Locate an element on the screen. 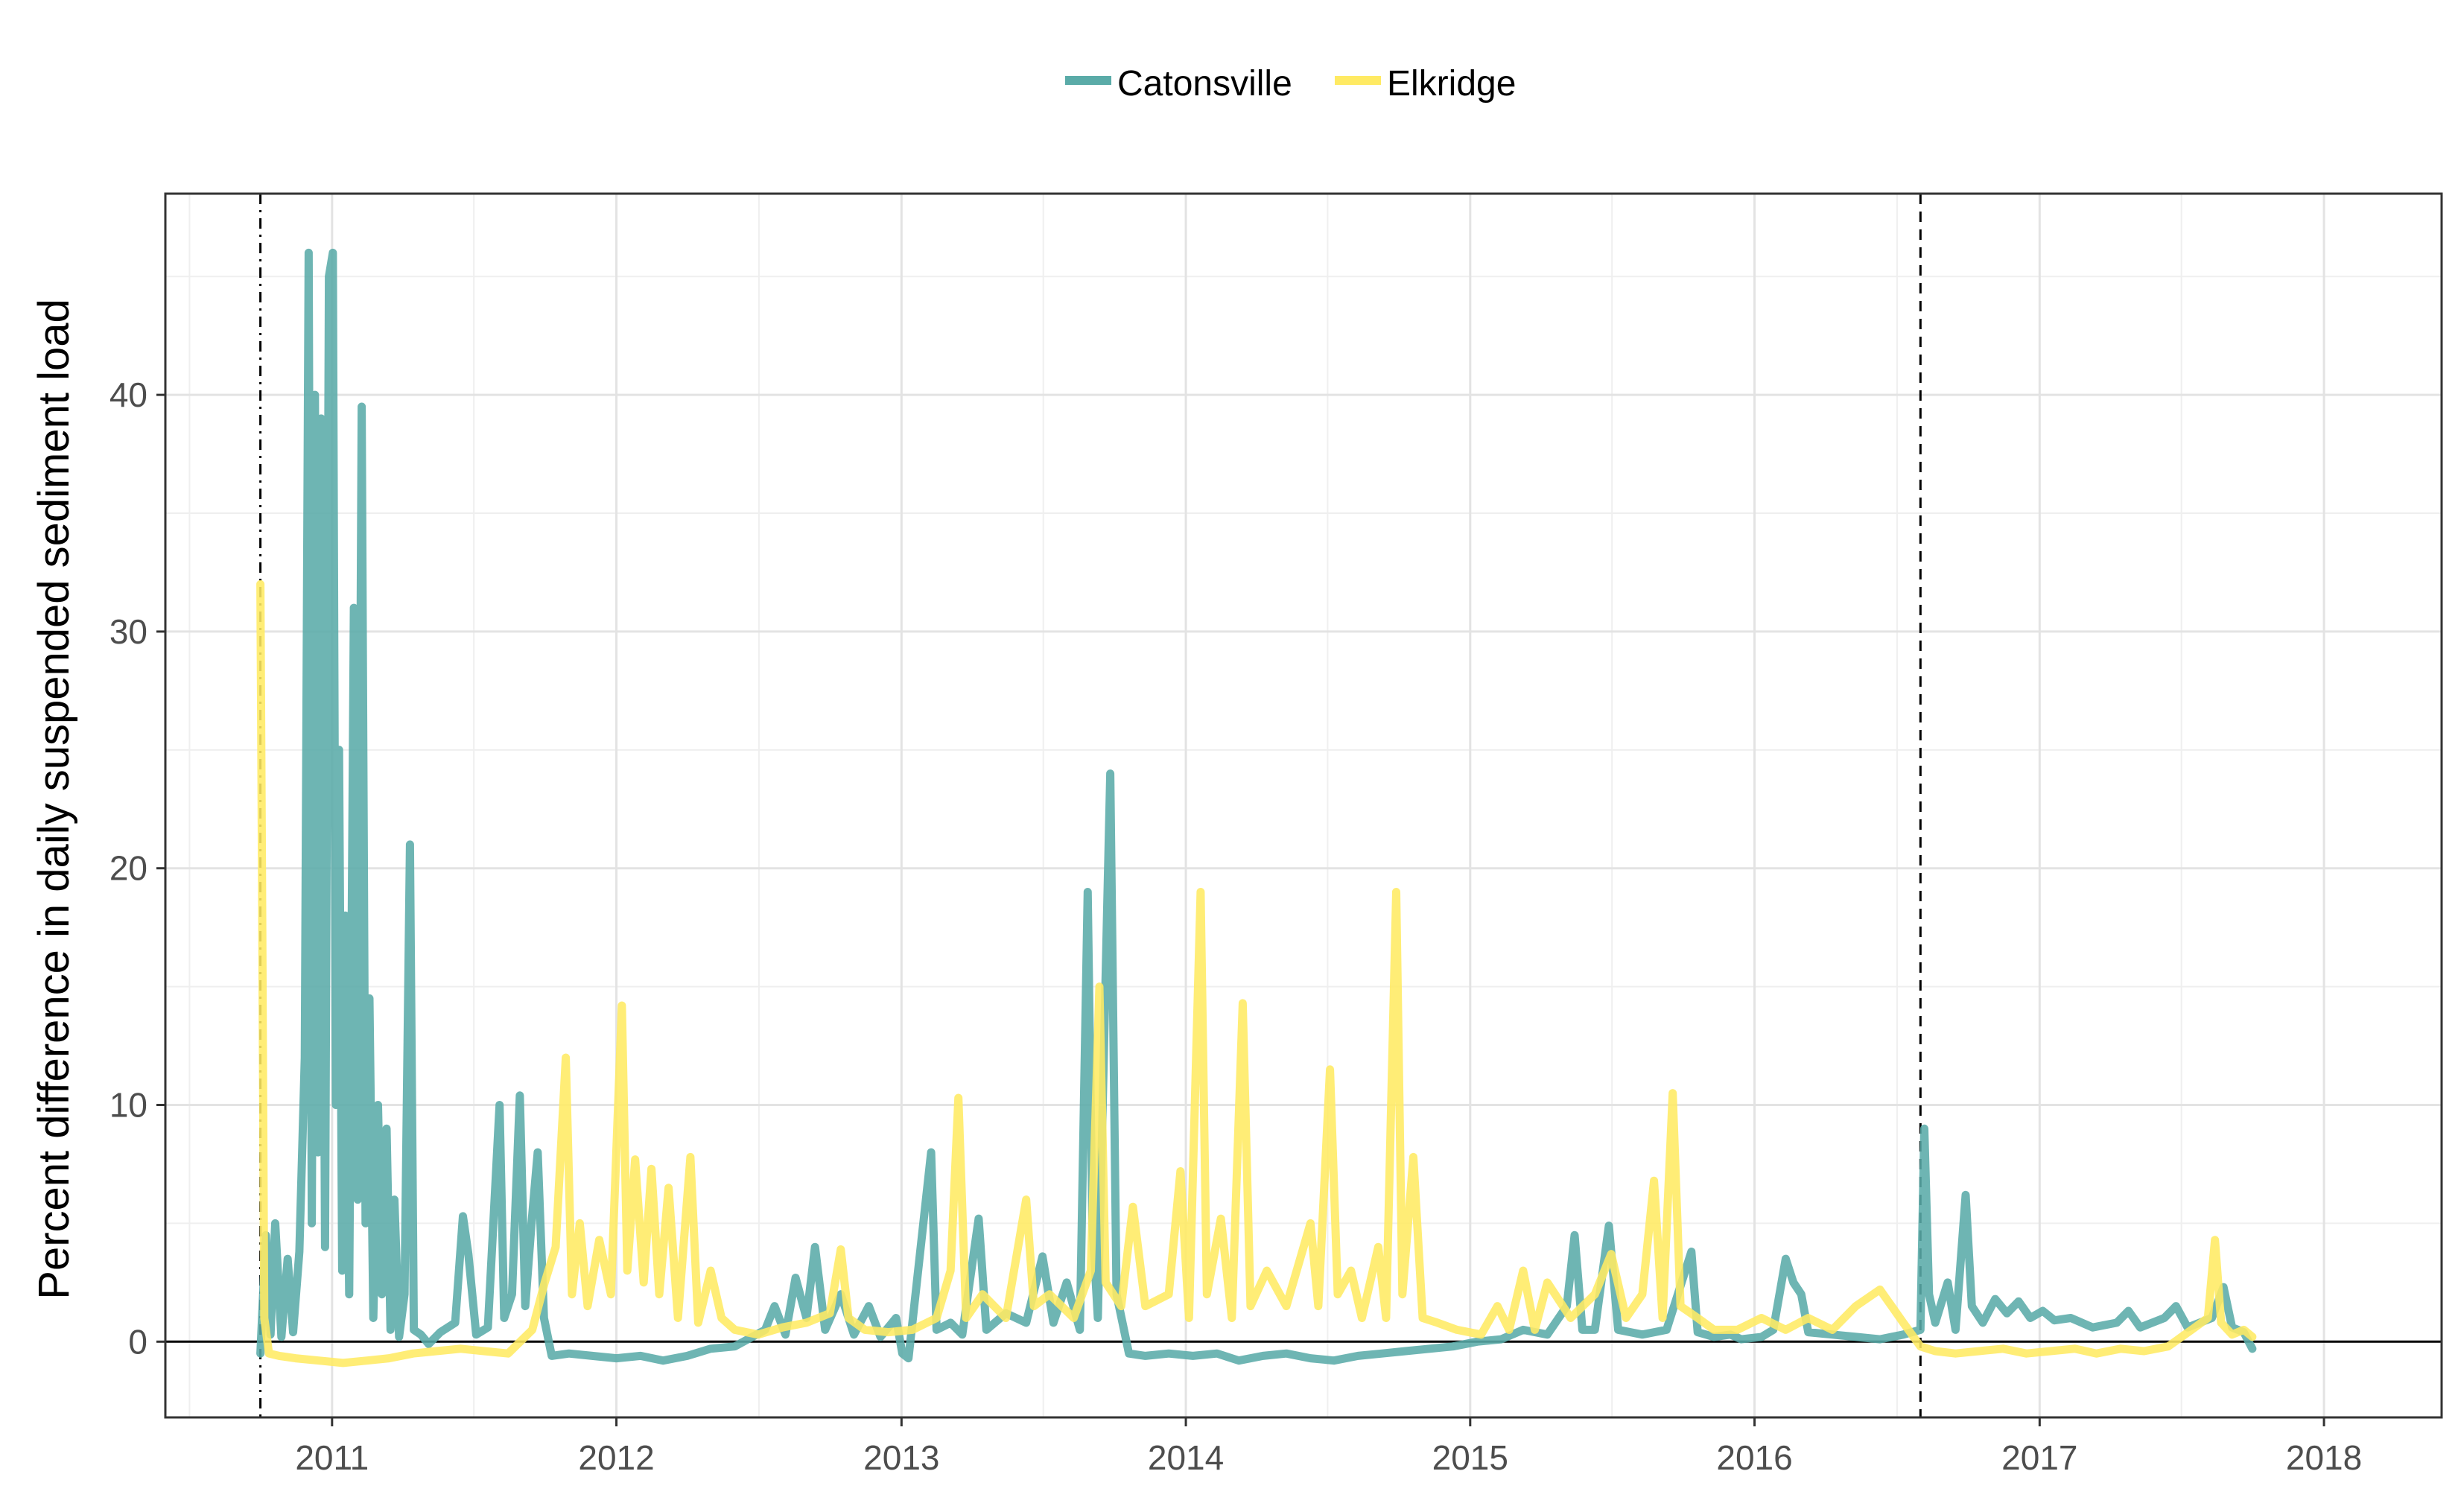  legend-swatch-catonsville is located at coordinates (1088, 80).